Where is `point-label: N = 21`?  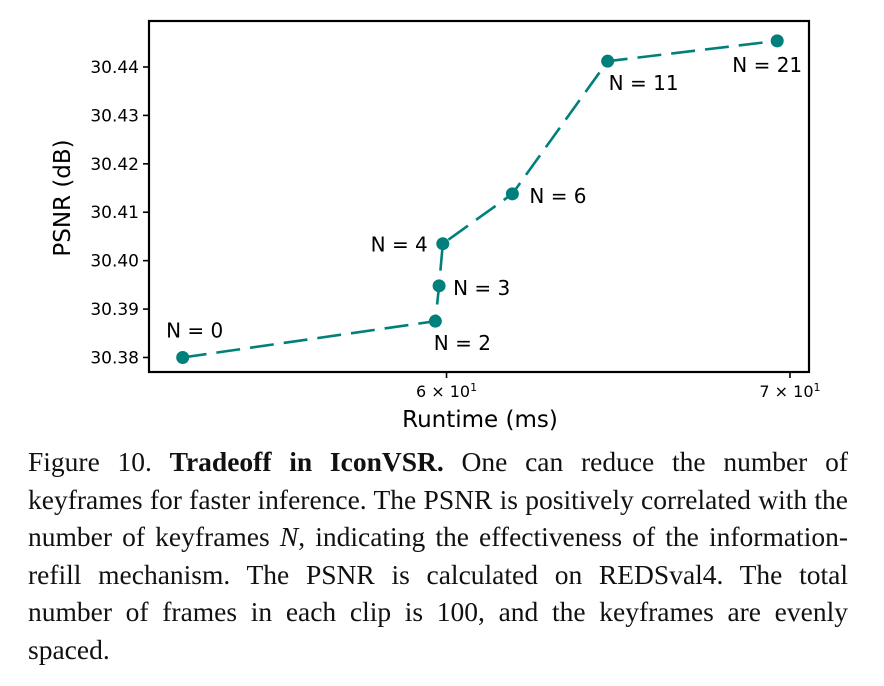 point-label: N = 21 is located at coordinates (767, 65).